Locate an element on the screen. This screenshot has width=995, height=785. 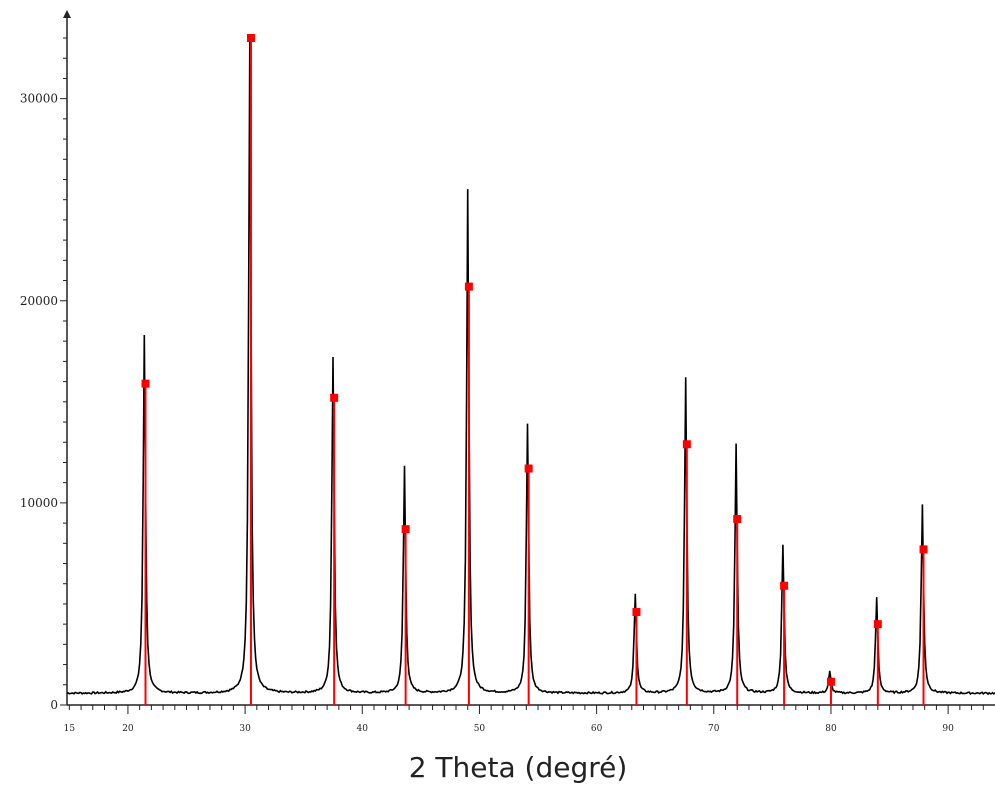
x-tick-label: 40 is located at coordinates (363, 729).